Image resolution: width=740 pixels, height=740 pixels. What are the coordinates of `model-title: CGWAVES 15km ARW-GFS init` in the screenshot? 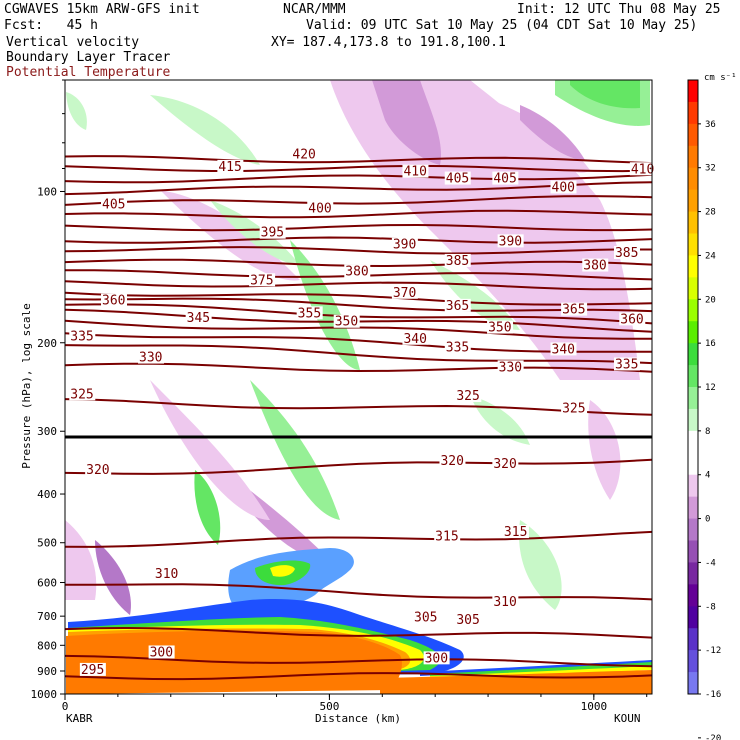 It's located at (102, 9).